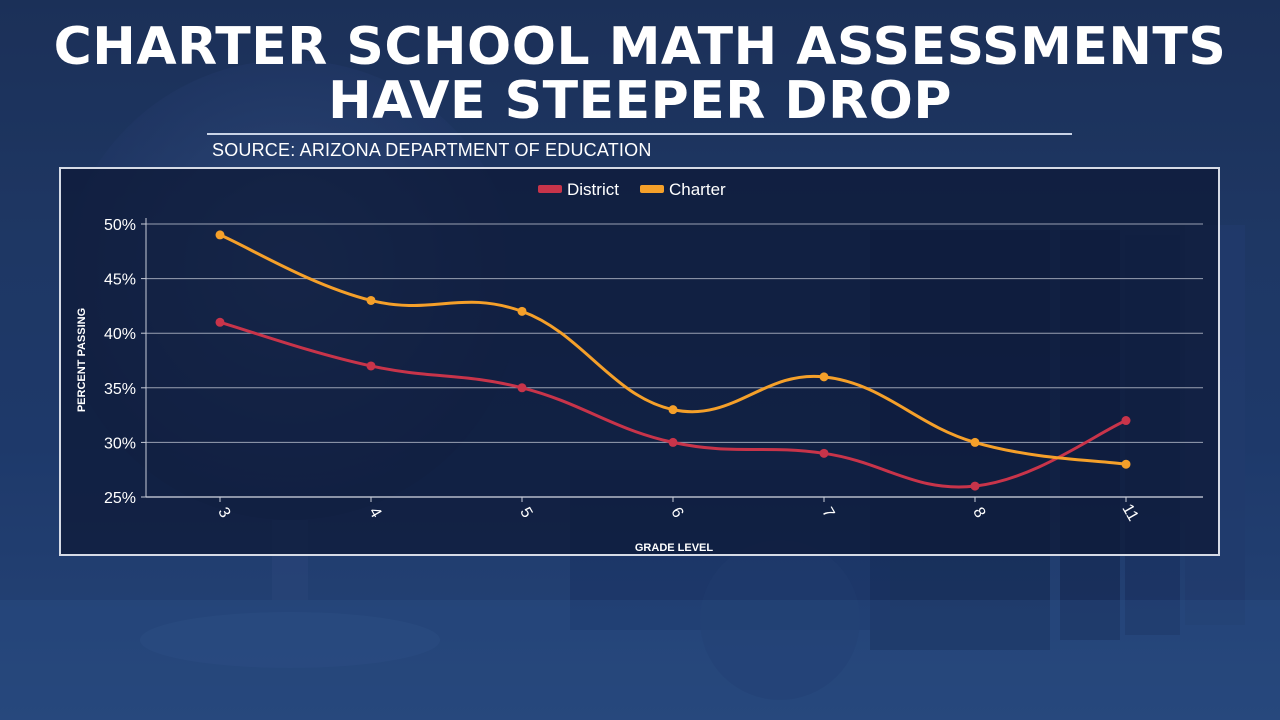 The width and height of the screenshot is (1280, 720). I want to click on legend-swatch-charter, so click(652, 189).